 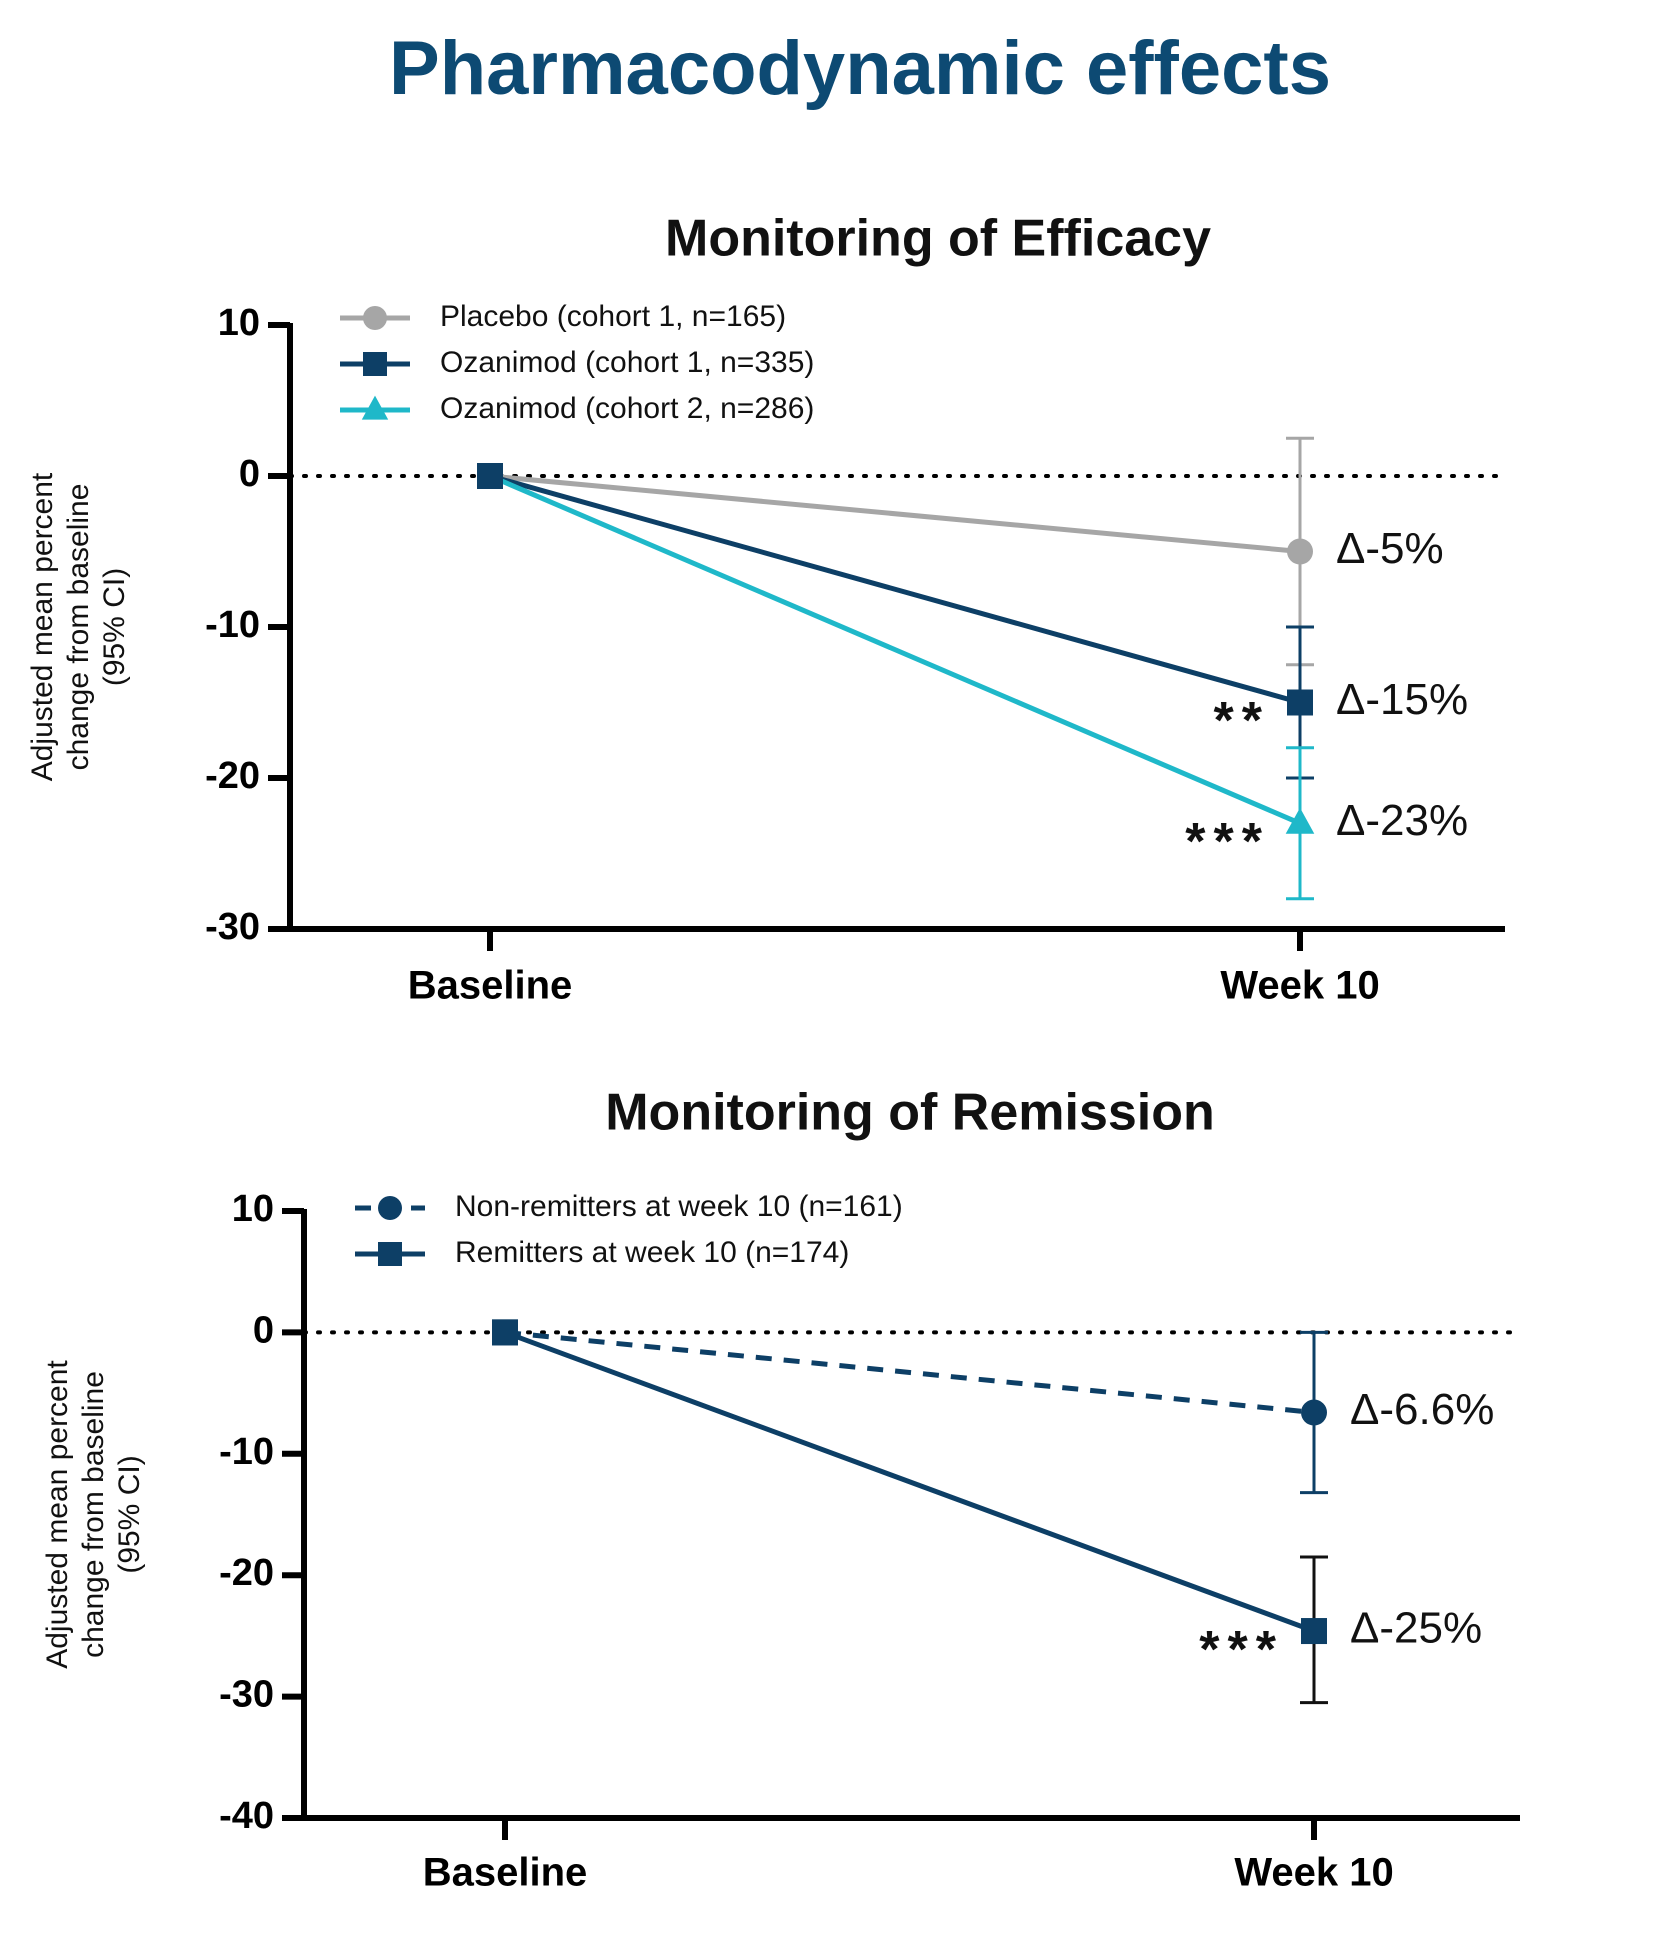 I want to click on value-label: Δ-23%, so click(x=1402, y=820).